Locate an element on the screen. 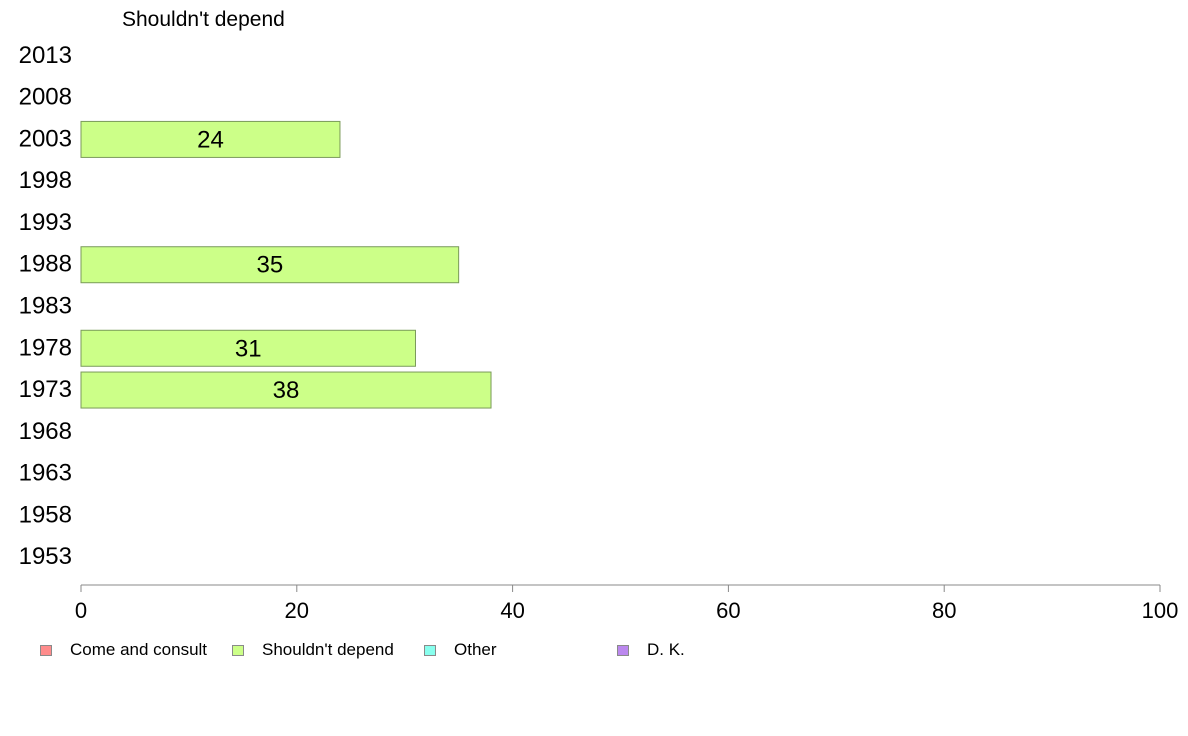 This screenshot has height=736, width=1188. legend-label: Come and consult is located at coordinates (139, 649).